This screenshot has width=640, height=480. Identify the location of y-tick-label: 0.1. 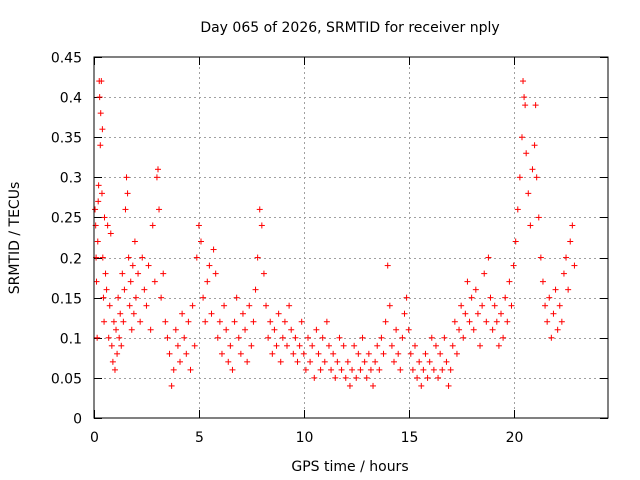
(71, 340).